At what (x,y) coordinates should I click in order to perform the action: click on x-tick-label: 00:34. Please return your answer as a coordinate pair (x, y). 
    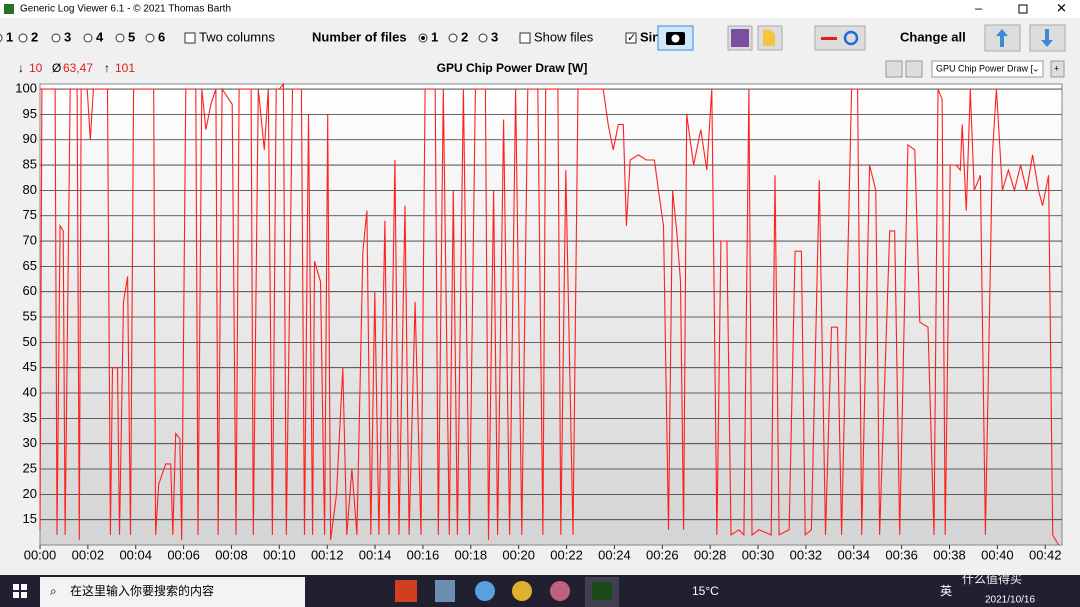
    Looking at the image, I should click on (853, 554).